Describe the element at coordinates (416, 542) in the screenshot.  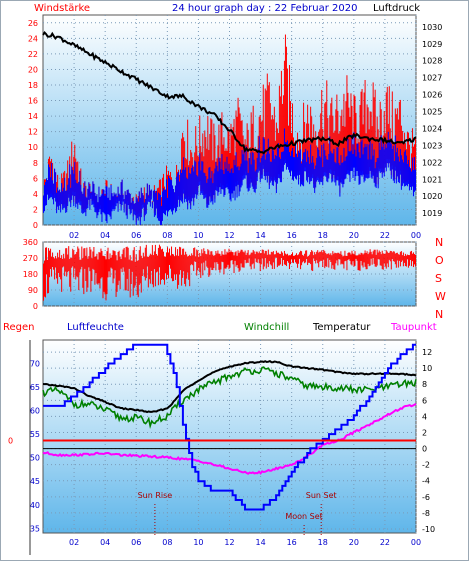
I see `temperature-x-tick-label: 00` at that location.